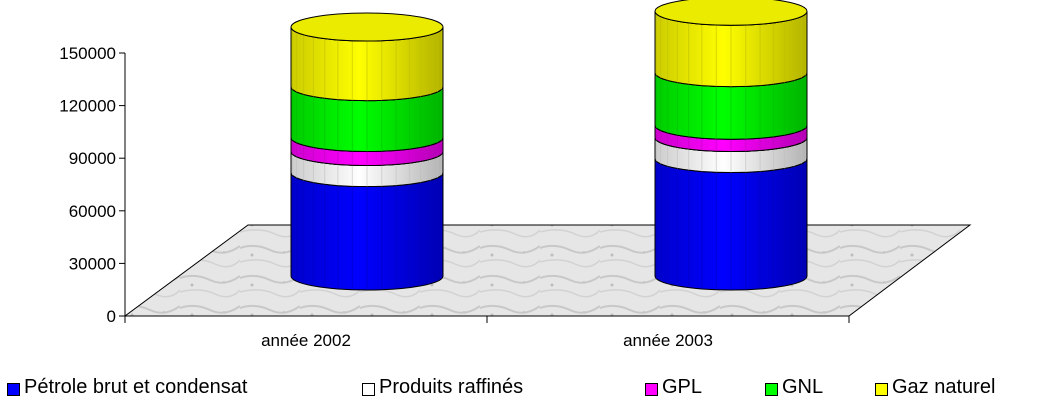 The image size is (1053, 404). I want to click on legend-label: Produits raffinés, so click(451, 387).